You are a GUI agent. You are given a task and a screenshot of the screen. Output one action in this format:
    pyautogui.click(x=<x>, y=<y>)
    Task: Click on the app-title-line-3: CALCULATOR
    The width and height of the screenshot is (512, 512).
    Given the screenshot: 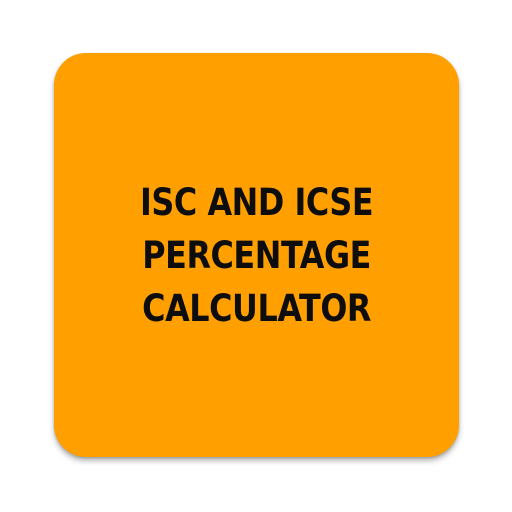 What is the action you would take?
    pyautogui.click(x=256, y=308)
    